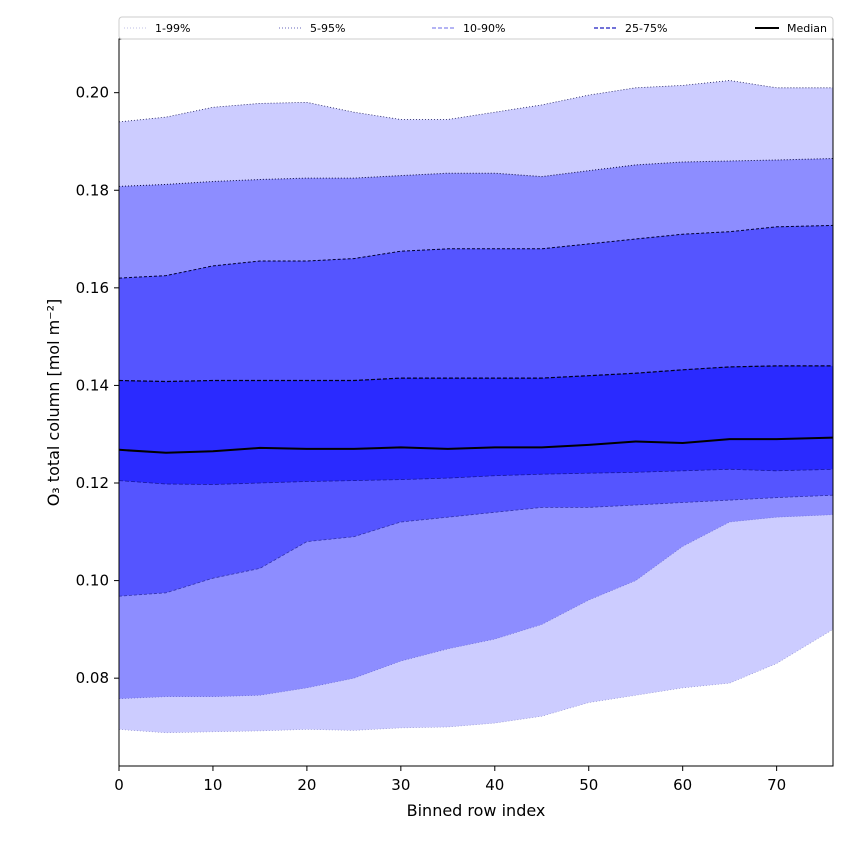 The width and height of the screenshot is (850, 850). Describe the element at coordinates (92, 483) in the screenshot. I see `y-tick-label: 0.12` at that location.